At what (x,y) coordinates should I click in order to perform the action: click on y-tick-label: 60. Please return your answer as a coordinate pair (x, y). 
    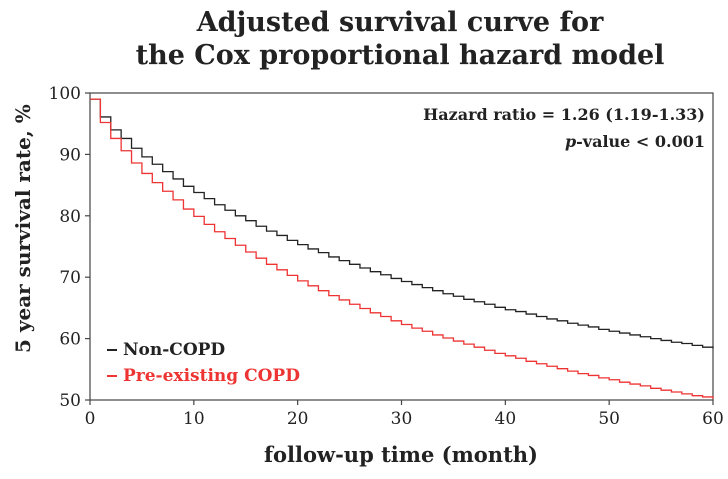
    Looking at the image, I should click on (70, 340).